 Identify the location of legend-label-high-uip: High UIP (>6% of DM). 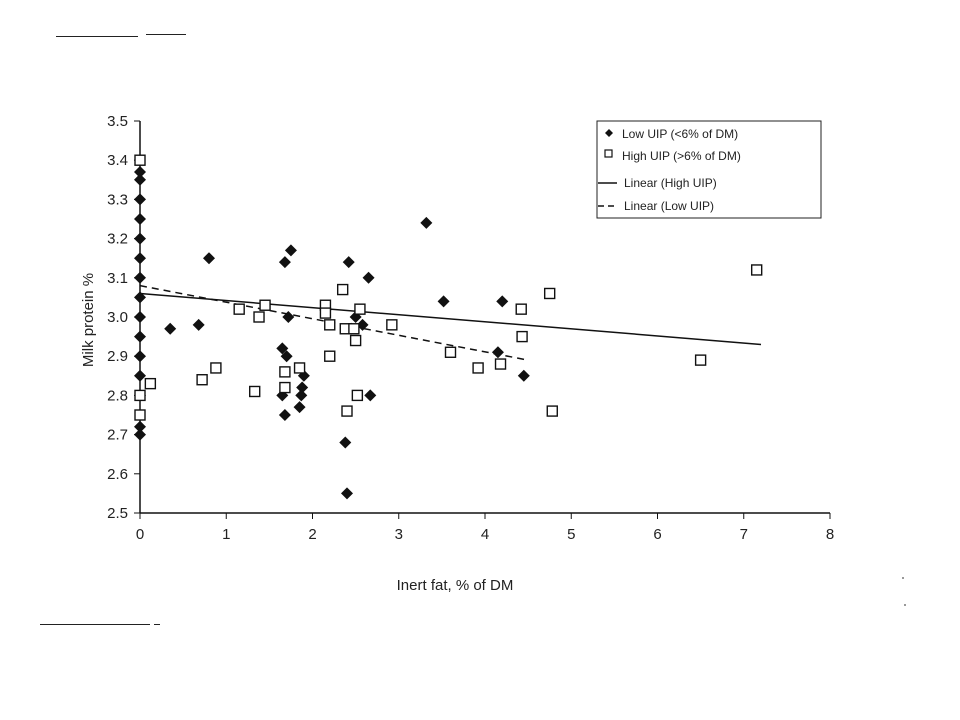
(681, 156).